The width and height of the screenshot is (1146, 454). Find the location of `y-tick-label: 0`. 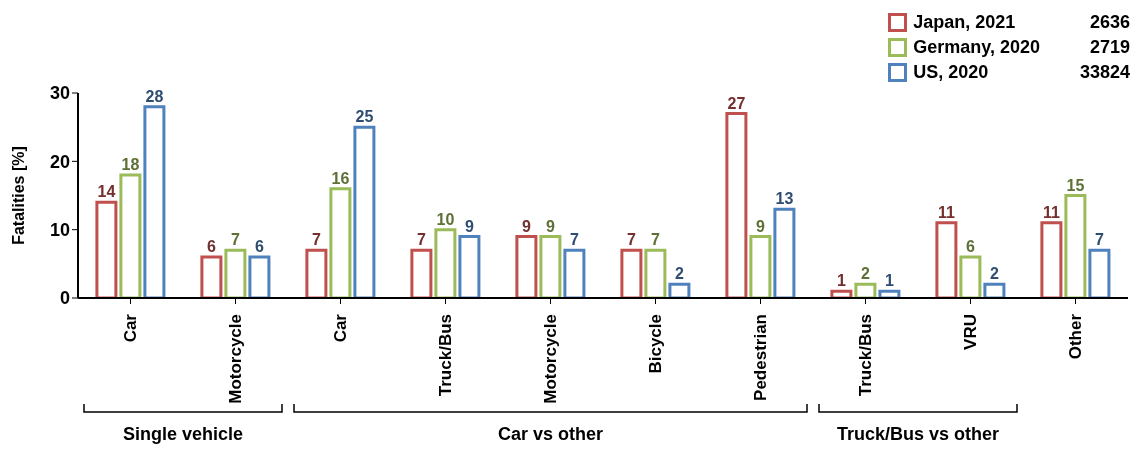

y-tick-label: 0 is located at coordinates (64, 298).